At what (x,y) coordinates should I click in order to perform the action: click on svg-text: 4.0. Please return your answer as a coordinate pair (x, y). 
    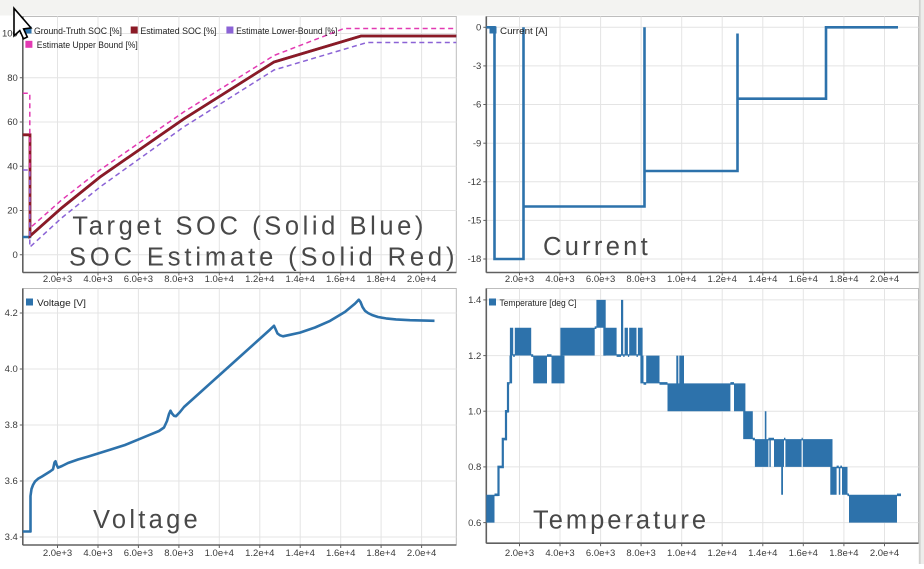
    Looking at the image, I should click on (11, 369).